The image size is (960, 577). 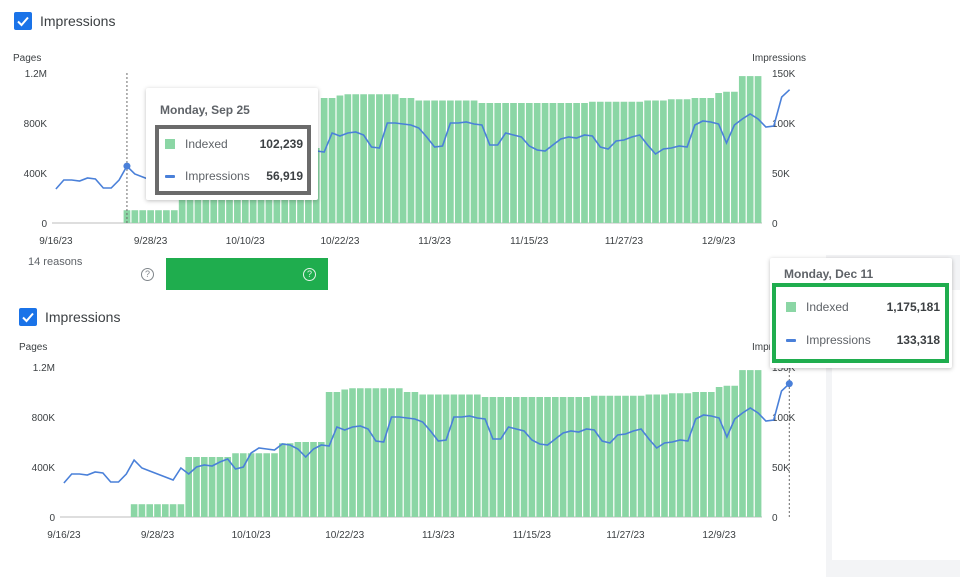 I want to click on x-tick-label: 9/28/23, so click(x=158, y=535).